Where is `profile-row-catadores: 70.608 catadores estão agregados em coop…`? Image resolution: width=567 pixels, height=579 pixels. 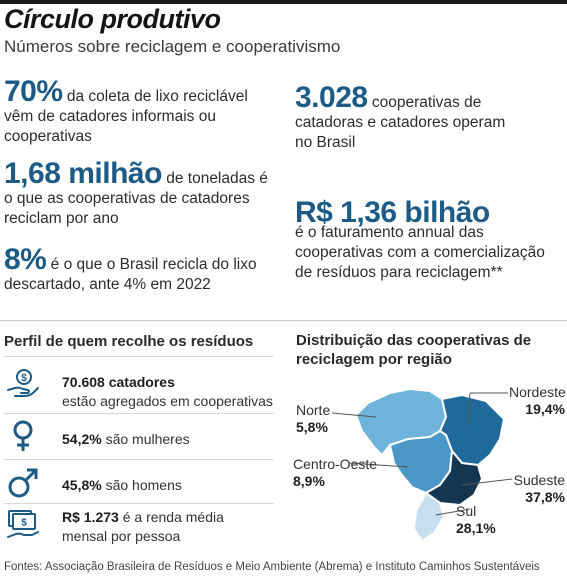
profile-row-catadores: 70.608 catadores estão agregados em coop… is located at coordinates (167, 392).